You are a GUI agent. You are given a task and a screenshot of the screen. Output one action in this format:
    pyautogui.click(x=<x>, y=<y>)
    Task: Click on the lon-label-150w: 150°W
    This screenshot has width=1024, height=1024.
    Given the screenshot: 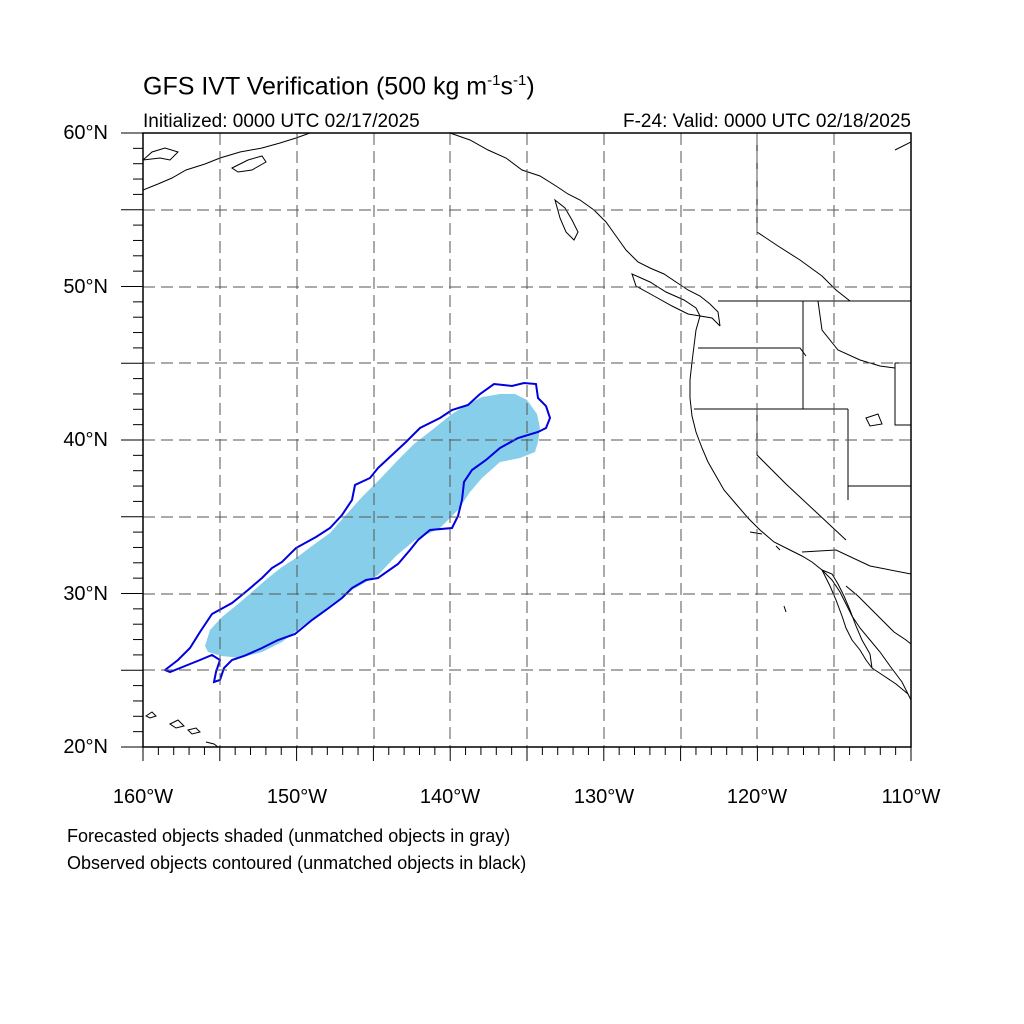 What is the action you would take?
    pyautogui.click(x=297, y=797)
    